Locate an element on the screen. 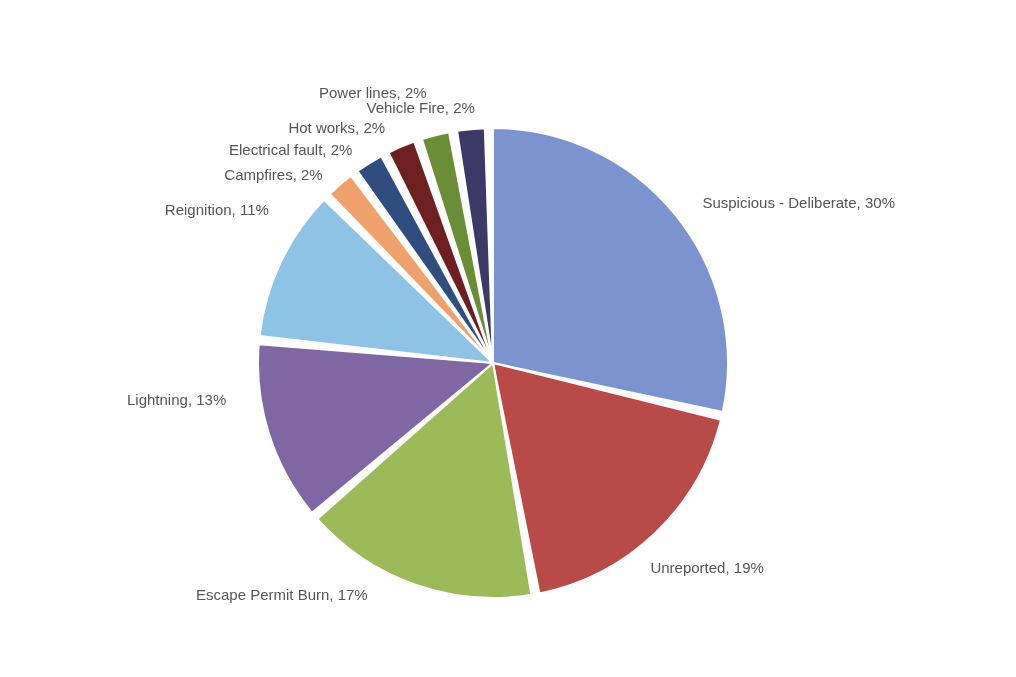  slice-label: Vehicle Fire, 2% is located at coordinates (420, 107).